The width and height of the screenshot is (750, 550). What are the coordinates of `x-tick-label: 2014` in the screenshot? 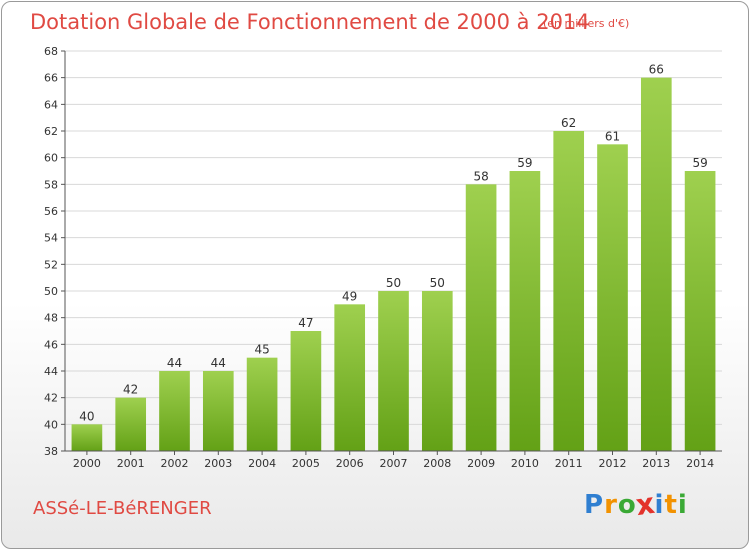 It's located at (700, 463).